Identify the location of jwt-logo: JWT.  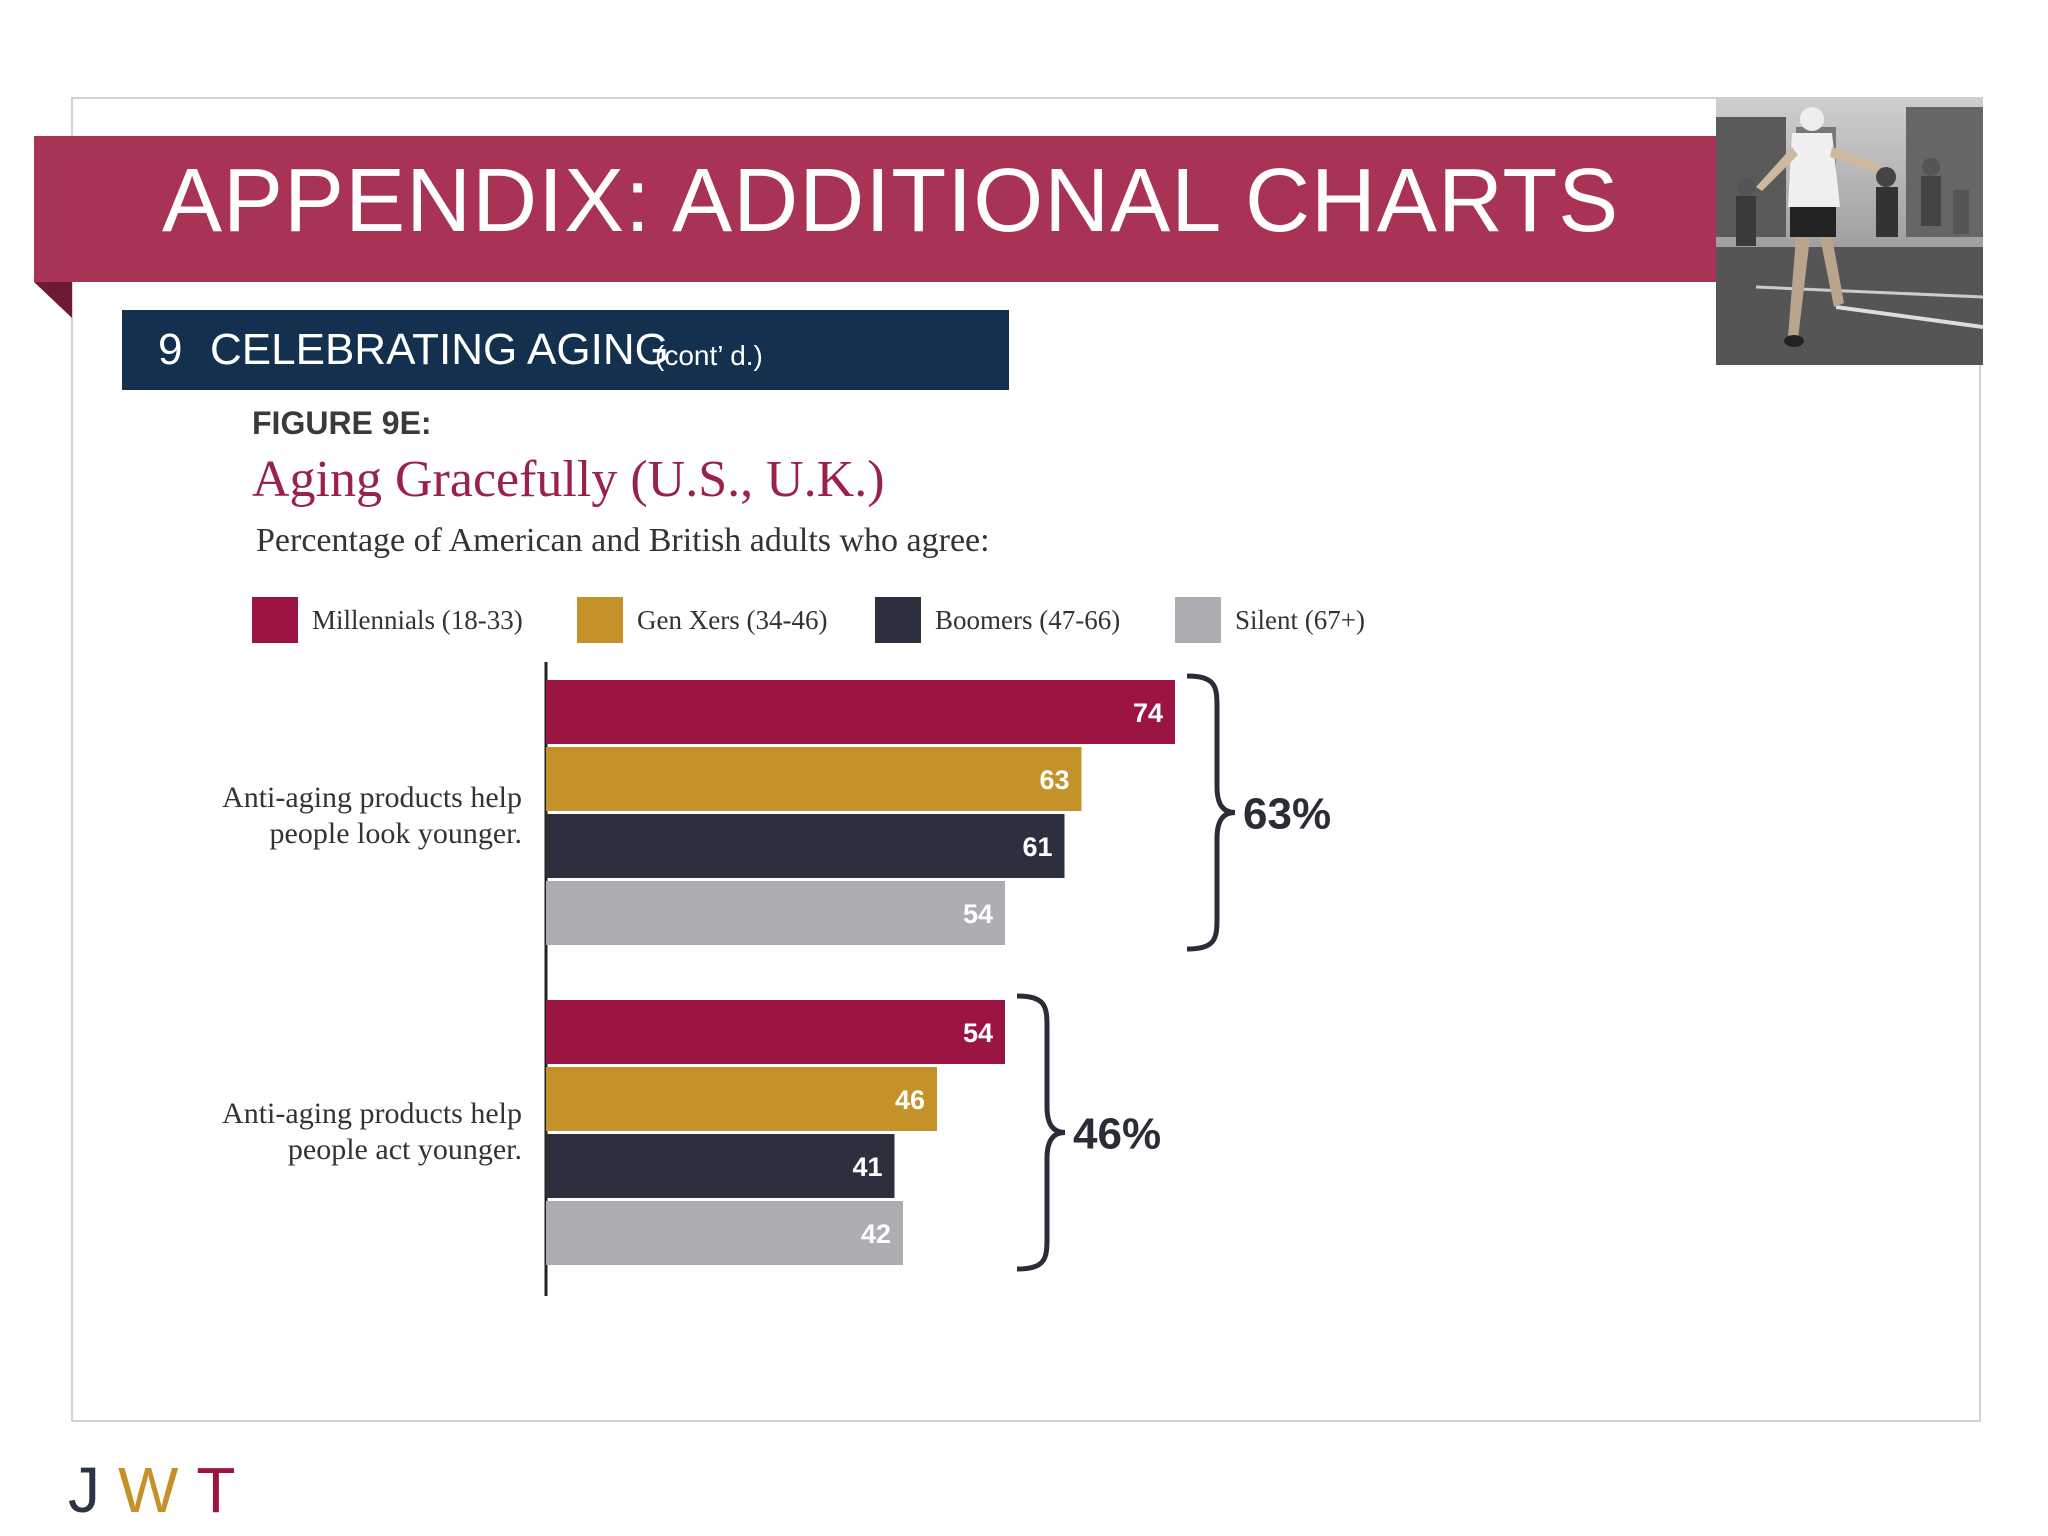
(161, 1490).